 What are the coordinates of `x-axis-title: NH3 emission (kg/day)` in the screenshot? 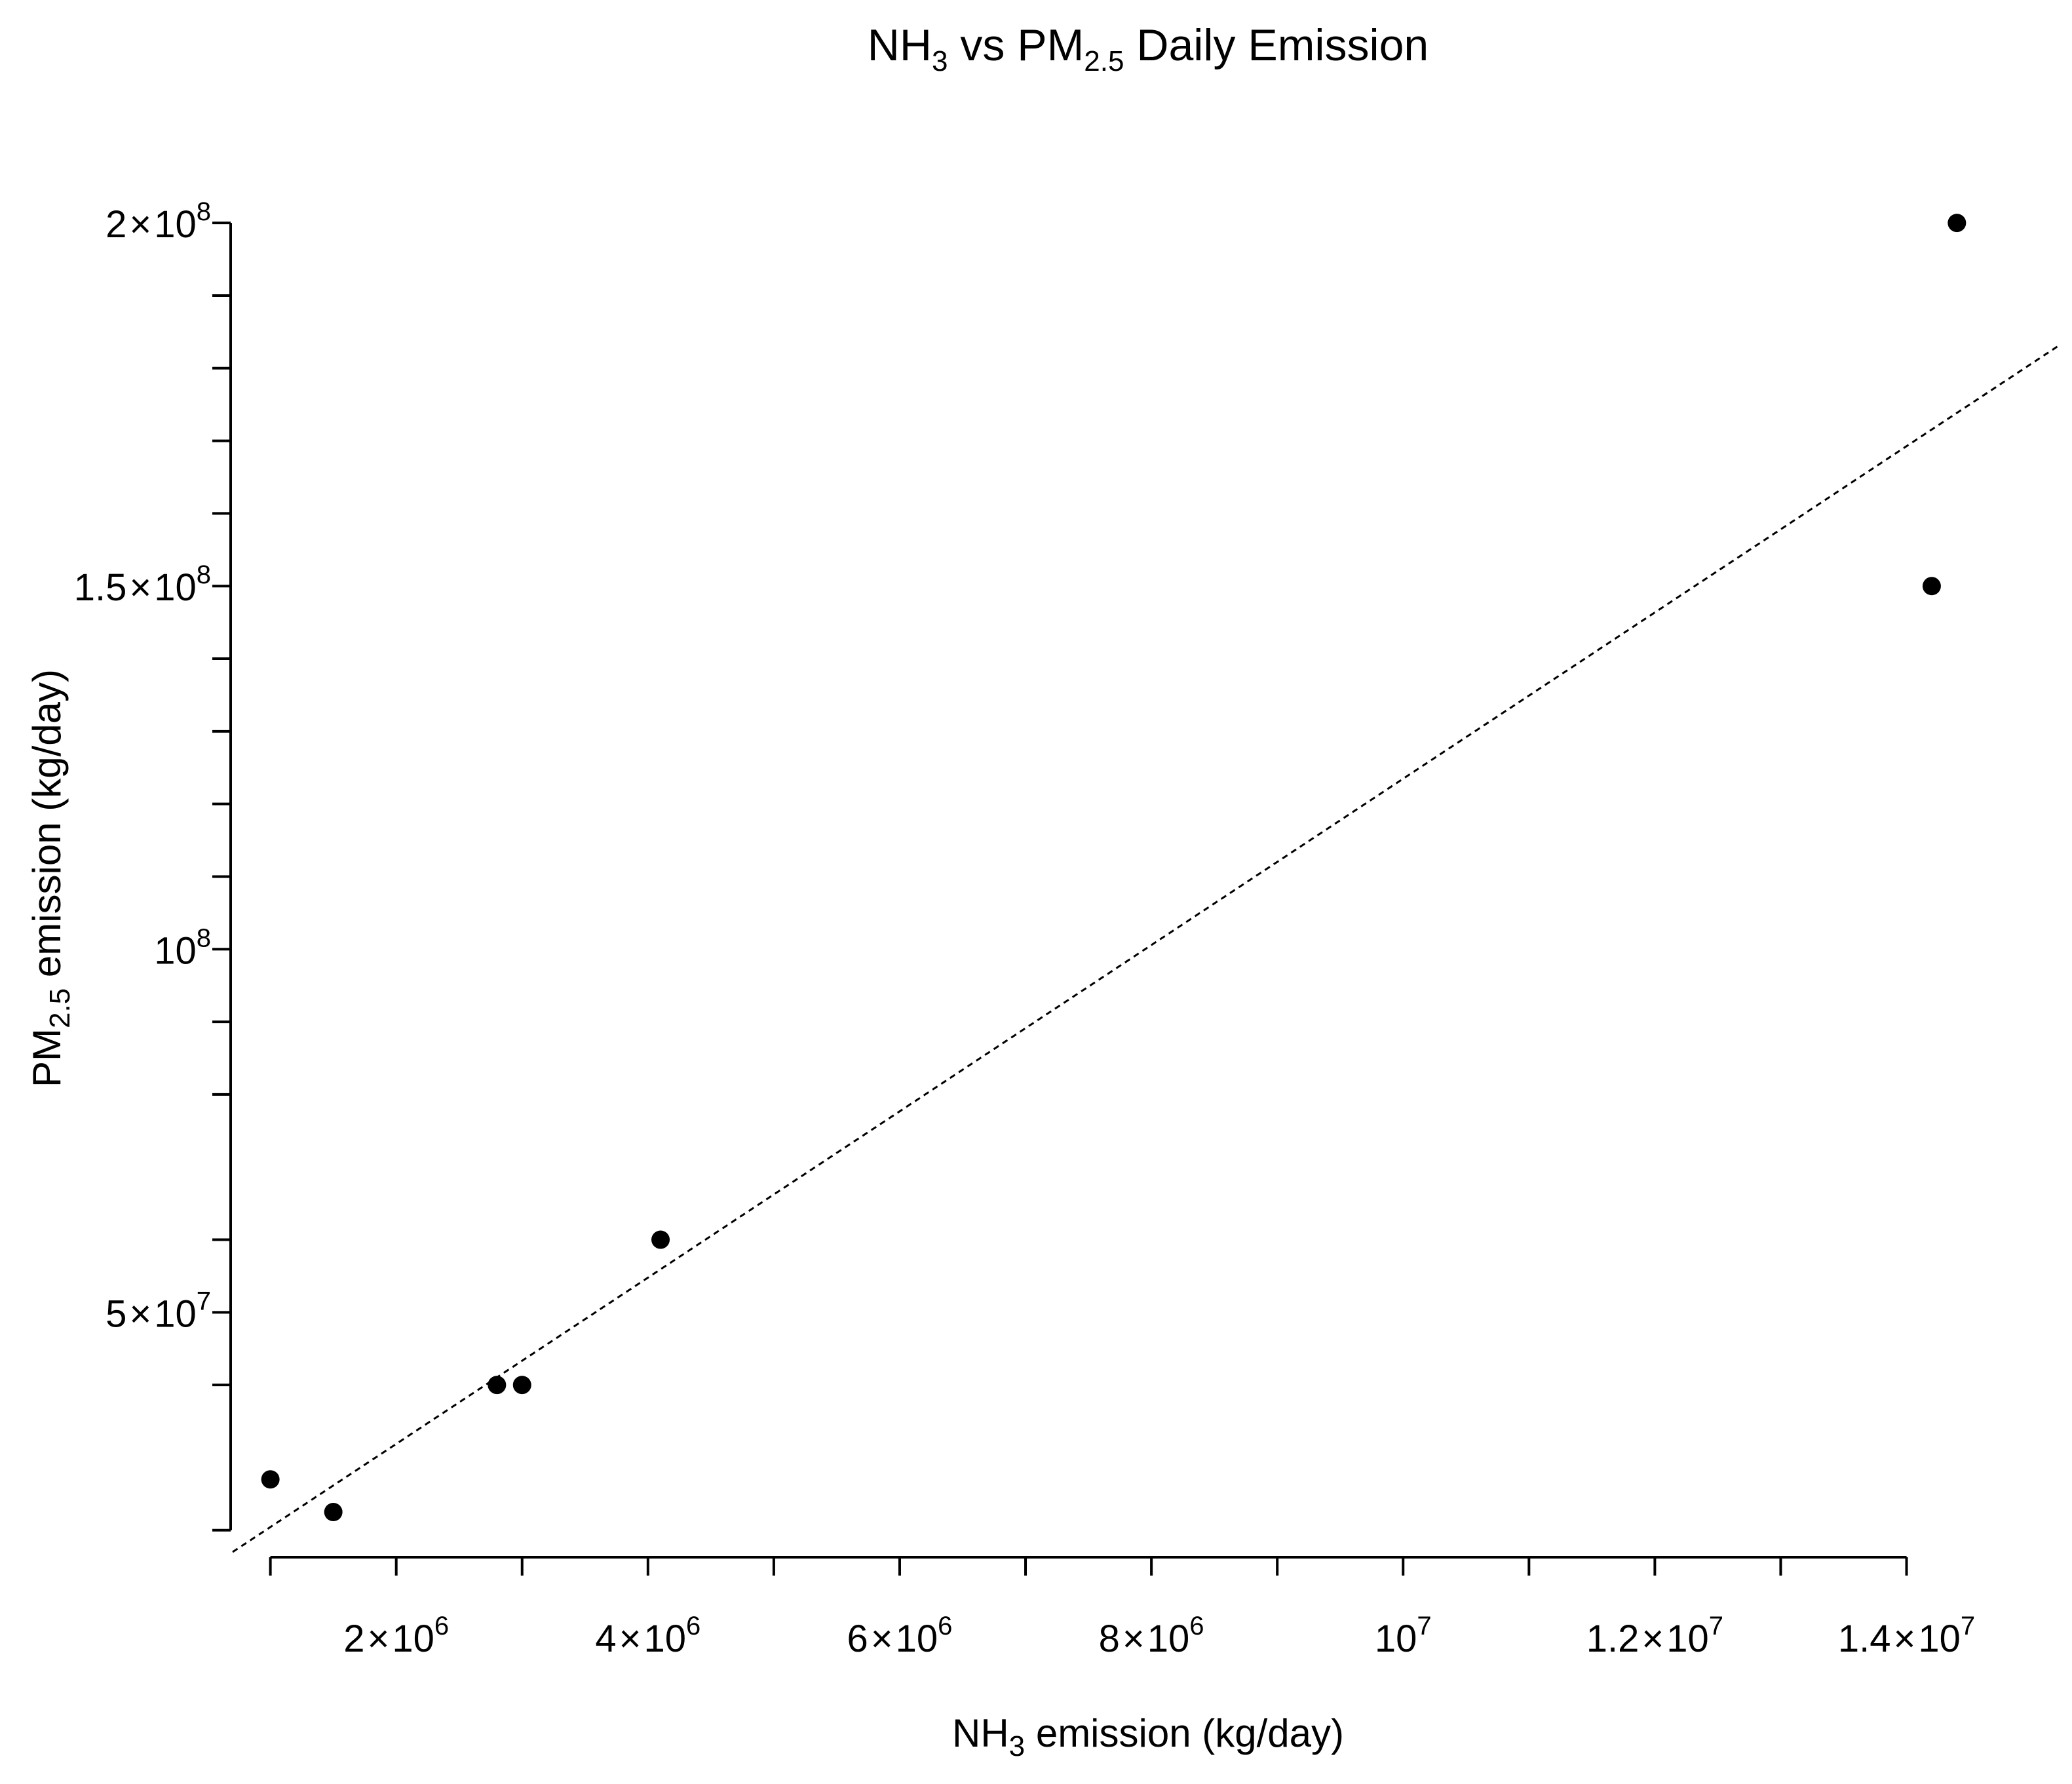 It's located at (1148, 1736).